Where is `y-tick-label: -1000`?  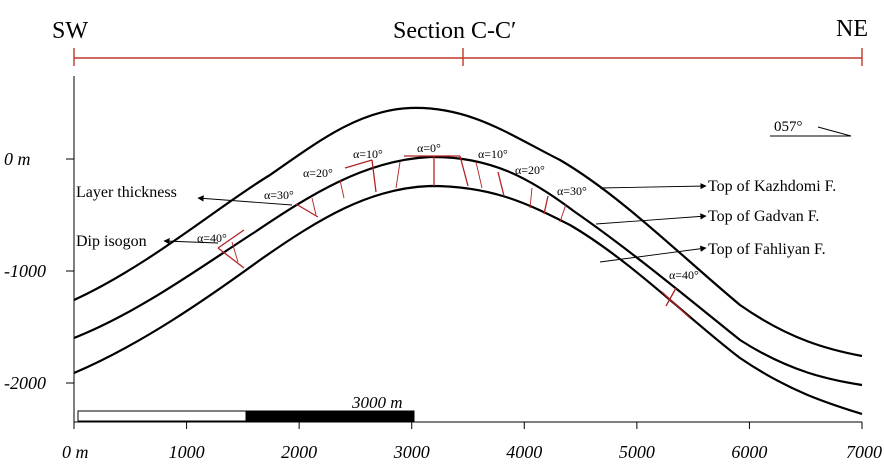
y-tick-label: -1000 is located at coordinates (25, 271).